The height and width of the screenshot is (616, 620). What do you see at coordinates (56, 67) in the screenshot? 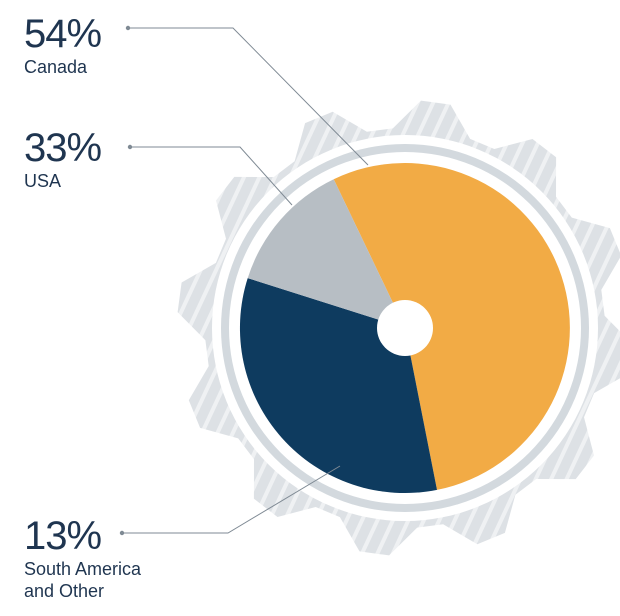
I see `category-label: Canada` at bounding box center [56, 67].